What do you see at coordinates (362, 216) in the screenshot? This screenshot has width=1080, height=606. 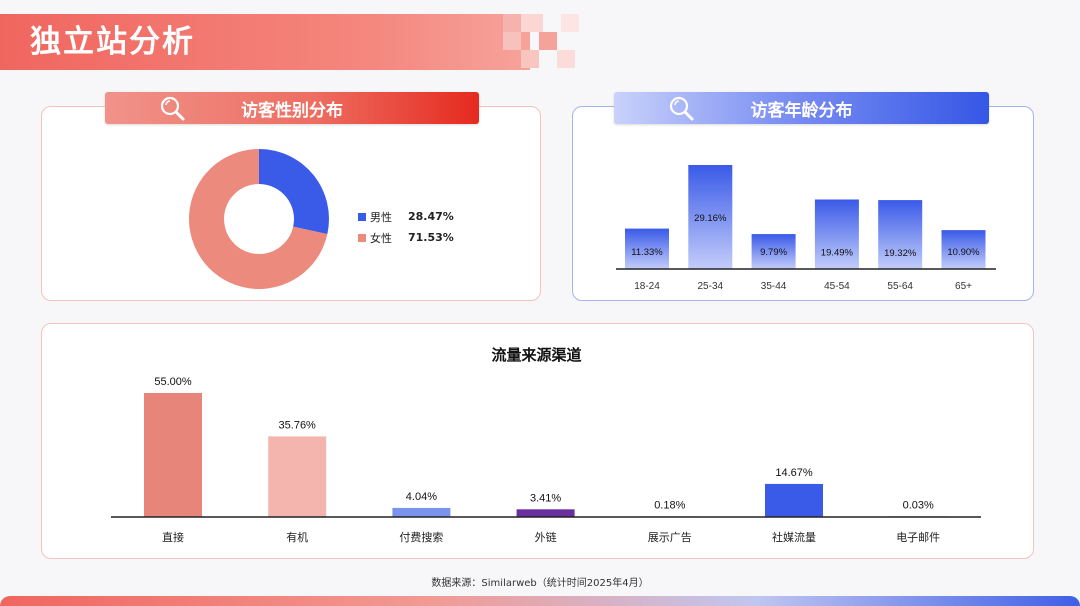 I see `legend-swatch-male` at bounding box center [362, 216].